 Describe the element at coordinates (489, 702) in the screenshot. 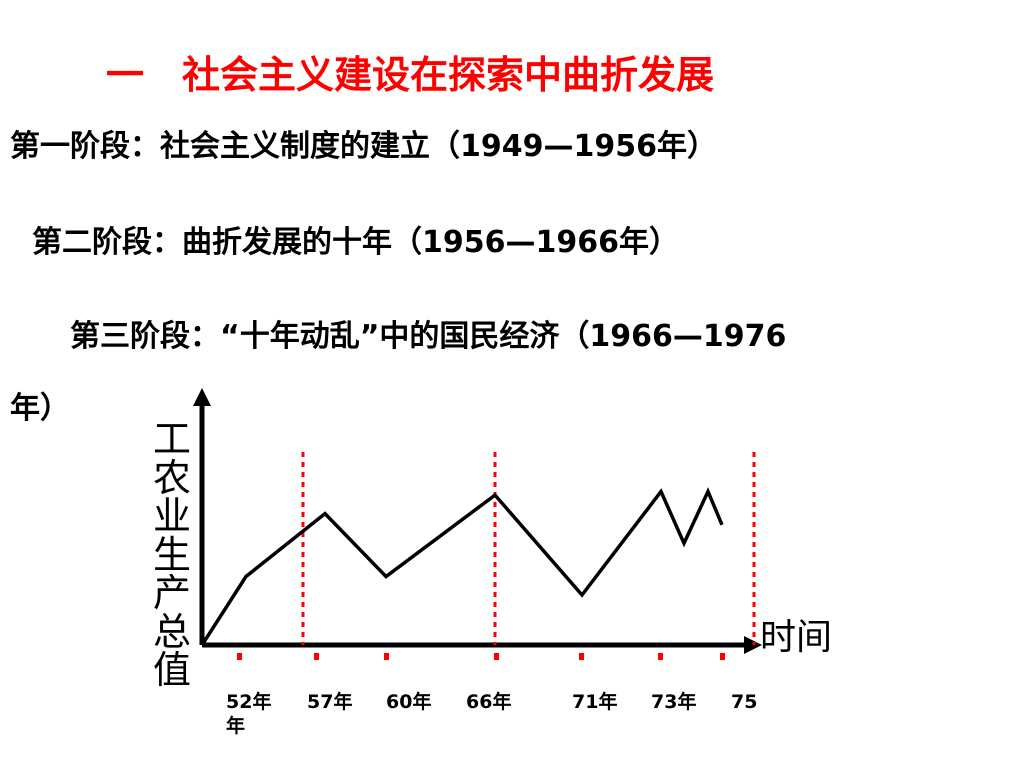

I see `x-tick-label: 66年` at that location.